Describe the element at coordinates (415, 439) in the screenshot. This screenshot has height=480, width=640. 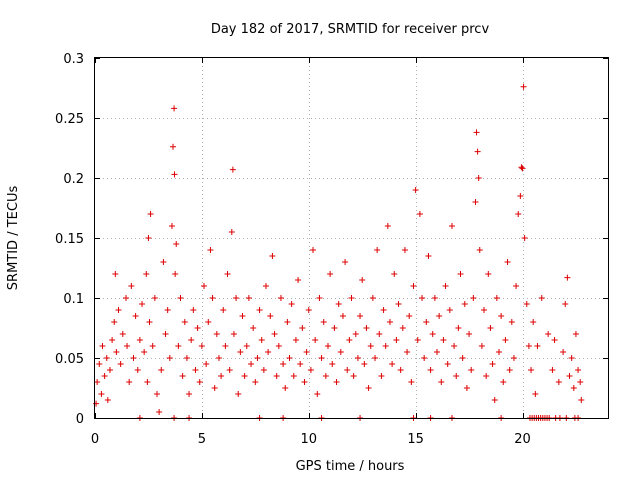
I see `x-tick-label: 15` at that location.